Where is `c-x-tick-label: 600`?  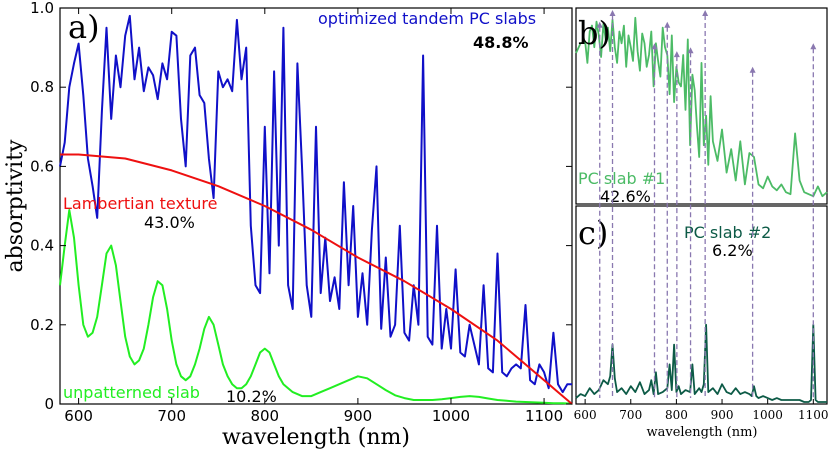 c-x-tick-label: 600 is located at coordinates (585, 415).